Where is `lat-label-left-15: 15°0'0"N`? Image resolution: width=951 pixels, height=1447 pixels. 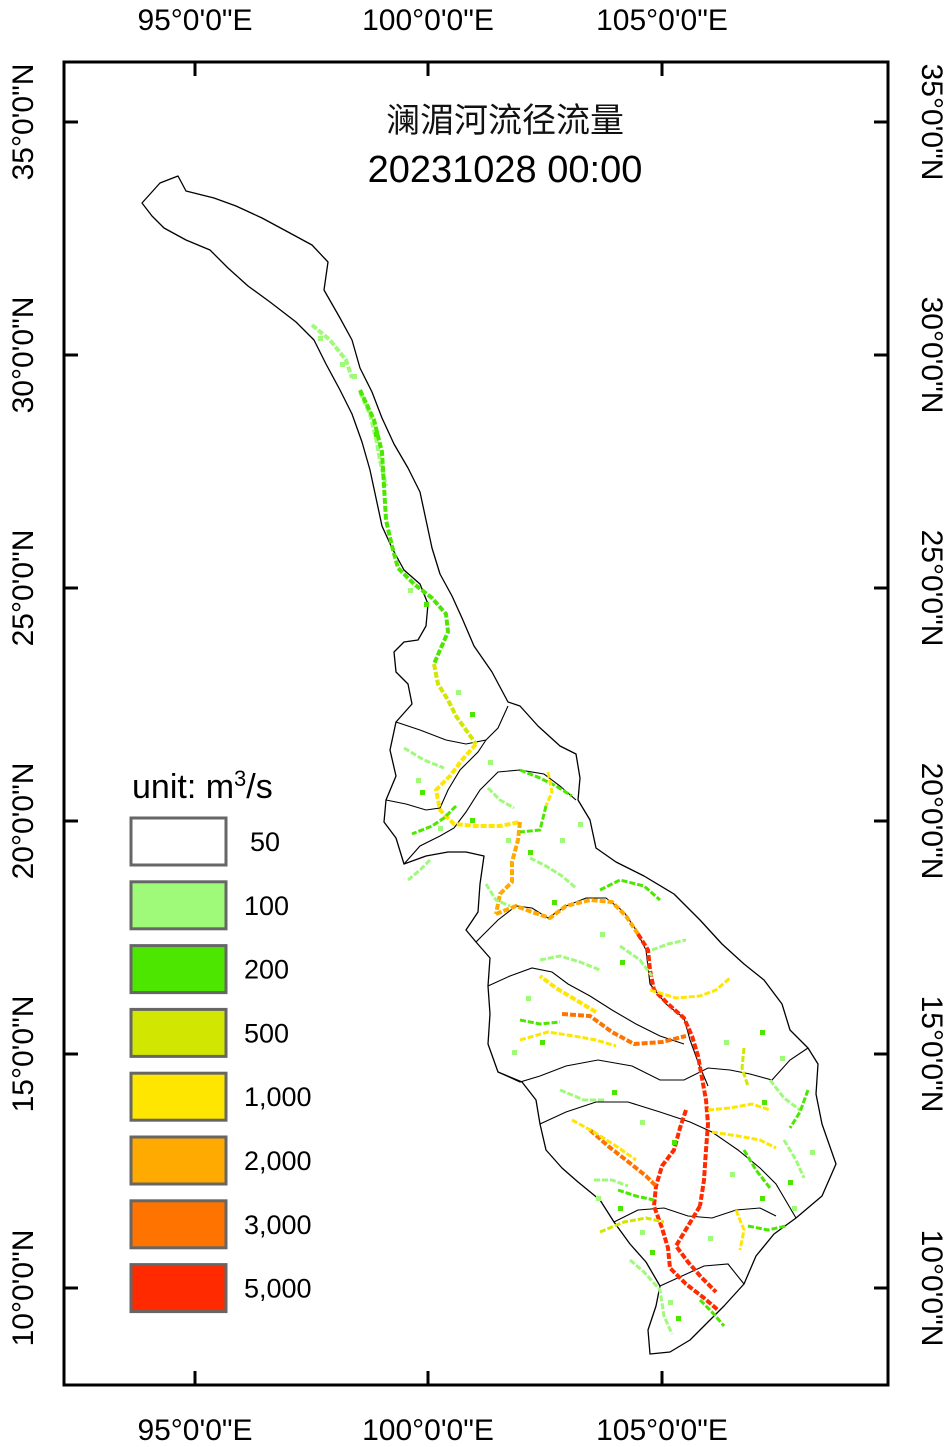 lat-label-left-15: 15°0'0"N is located at coordinates (23, 1054).